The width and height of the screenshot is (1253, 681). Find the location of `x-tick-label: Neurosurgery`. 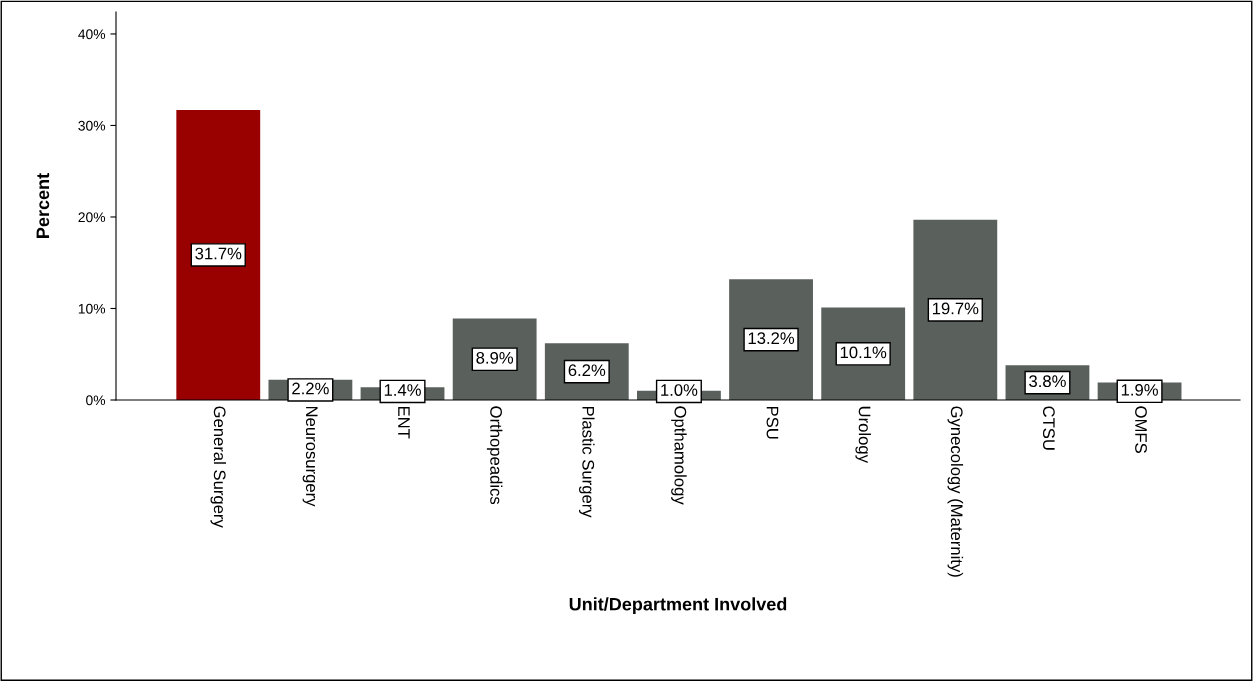

x-tick-label: Neurosurgery is located at coordinates (310, 456).